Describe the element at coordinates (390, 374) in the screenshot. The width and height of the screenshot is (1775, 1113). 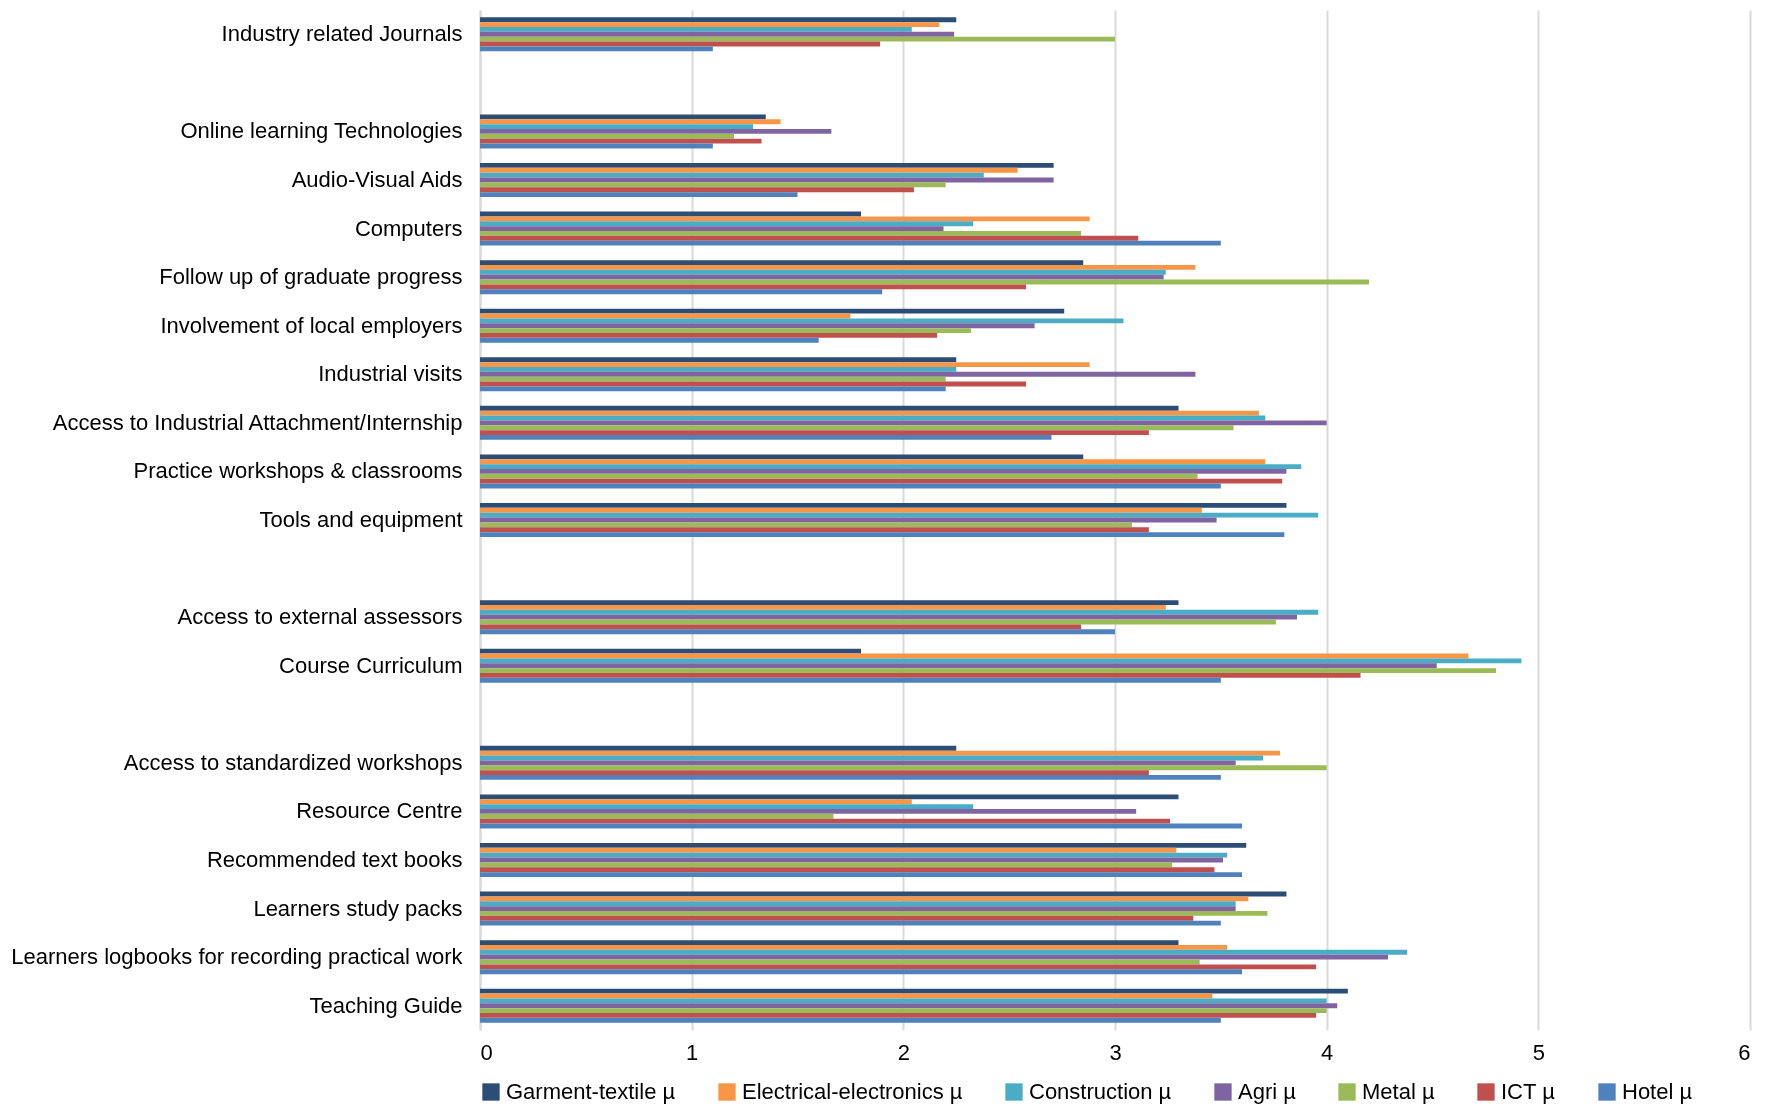
I see `y-tick-label: Industrial visits` at that location.